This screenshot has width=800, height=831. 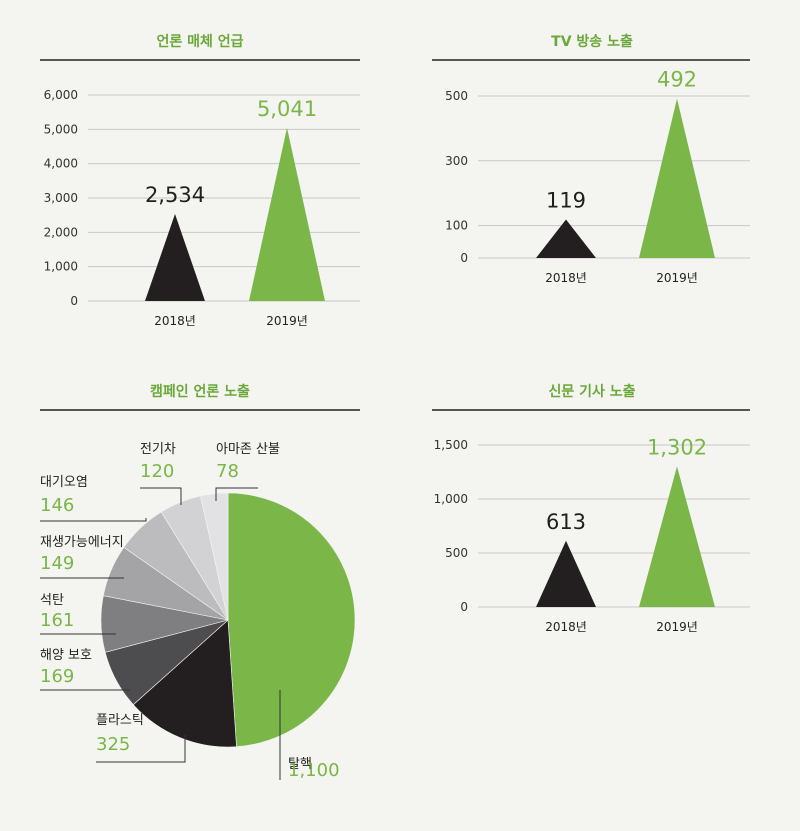 What do you see at coordinates (677, 536) in the screenshot?
I see `chart-newspaper-exposure-bar-2019` at bounding box center [677, 536].